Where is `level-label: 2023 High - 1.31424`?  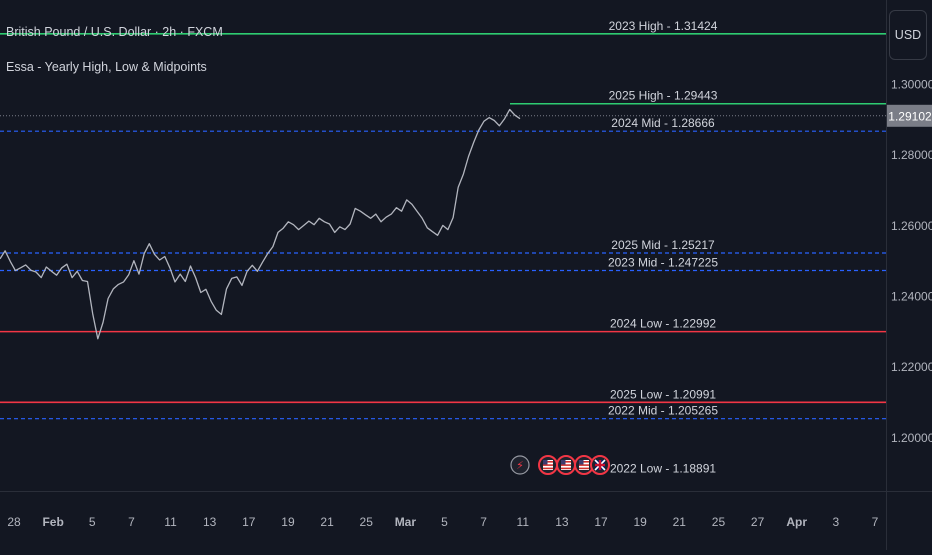 level-label: 2023 High - 1.31424 is located at coordinates (663, 26).